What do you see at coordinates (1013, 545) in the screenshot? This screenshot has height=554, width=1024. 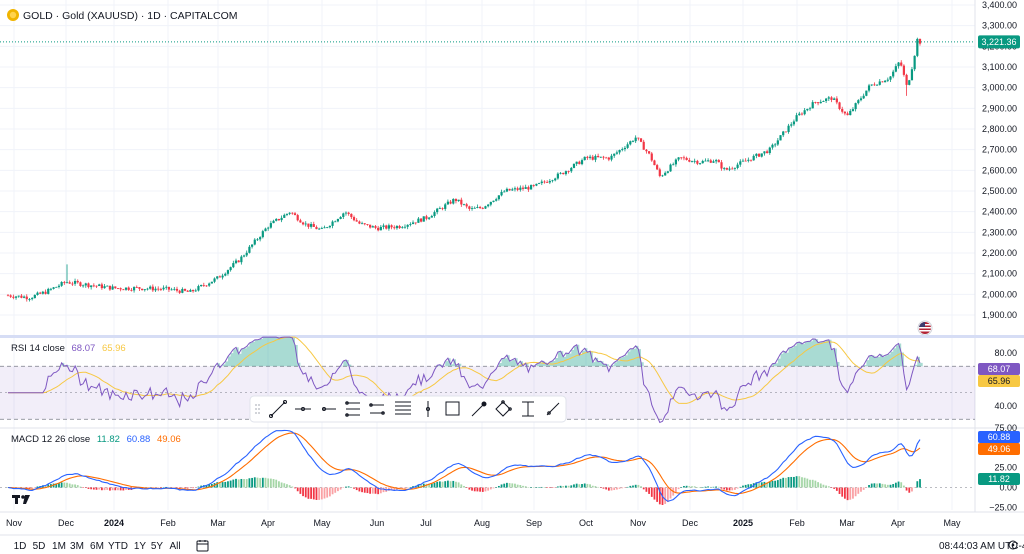 I see `settings-gear-icon` at bounding box center [1013, 545].